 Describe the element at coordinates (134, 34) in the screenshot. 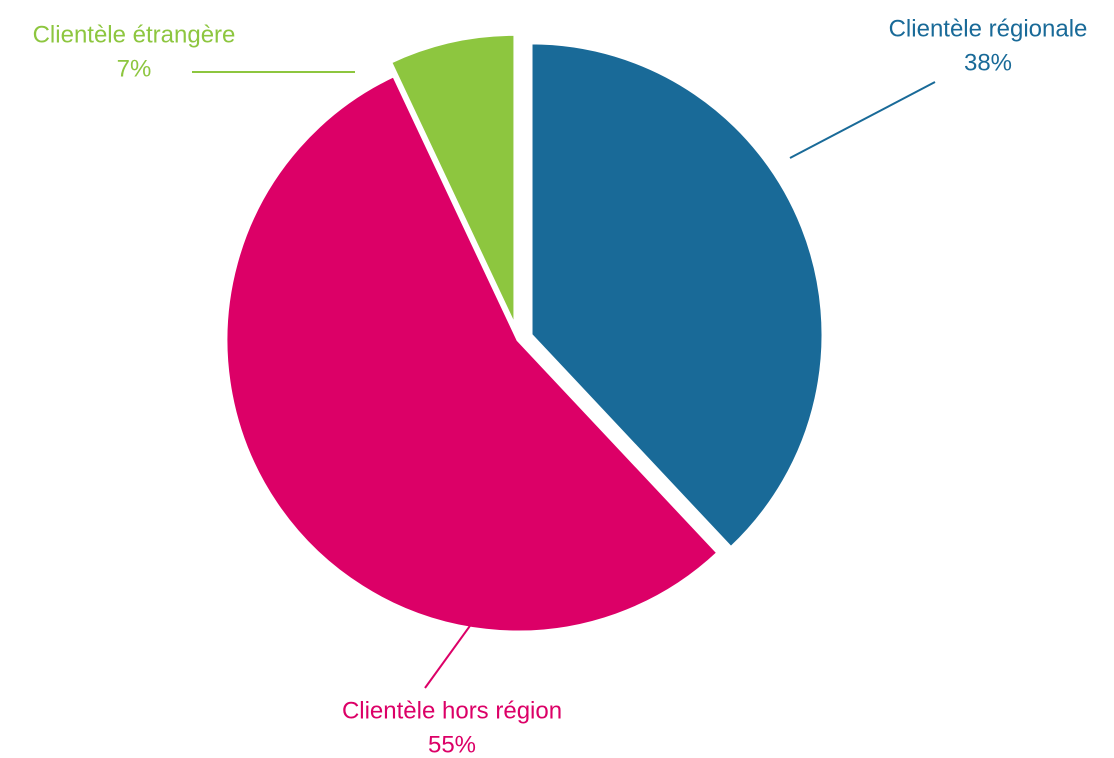

I see `slice-label: Clientèle étrangère` at that location.